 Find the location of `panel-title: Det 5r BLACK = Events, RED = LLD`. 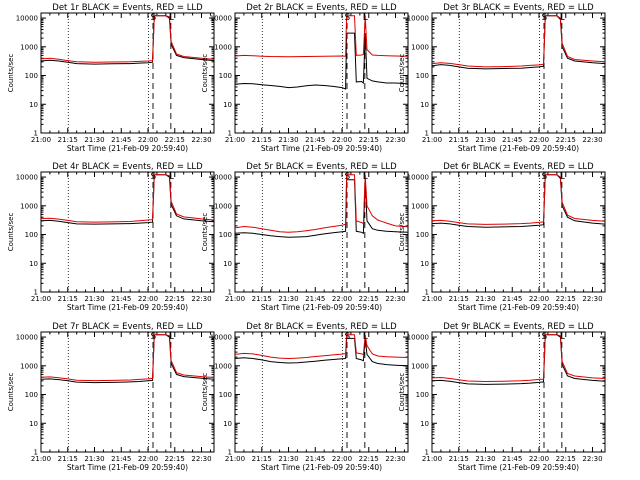

panel-title: Det 5r BLACK = Events, RED = LLD is located at coordinates (321, 167).